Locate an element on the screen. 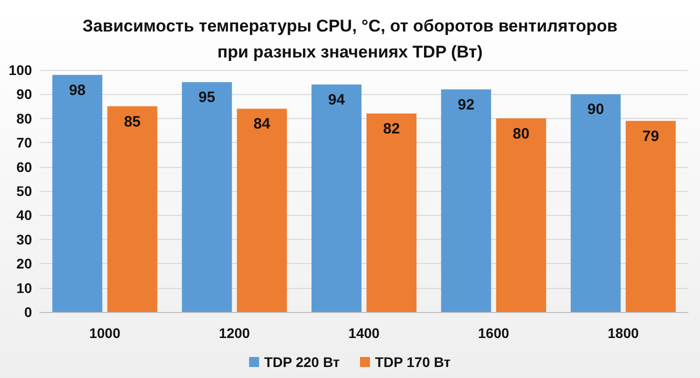 The width and height of the screenshot is (700, 378). data-label: 85 is located at coordinates (132, 121).